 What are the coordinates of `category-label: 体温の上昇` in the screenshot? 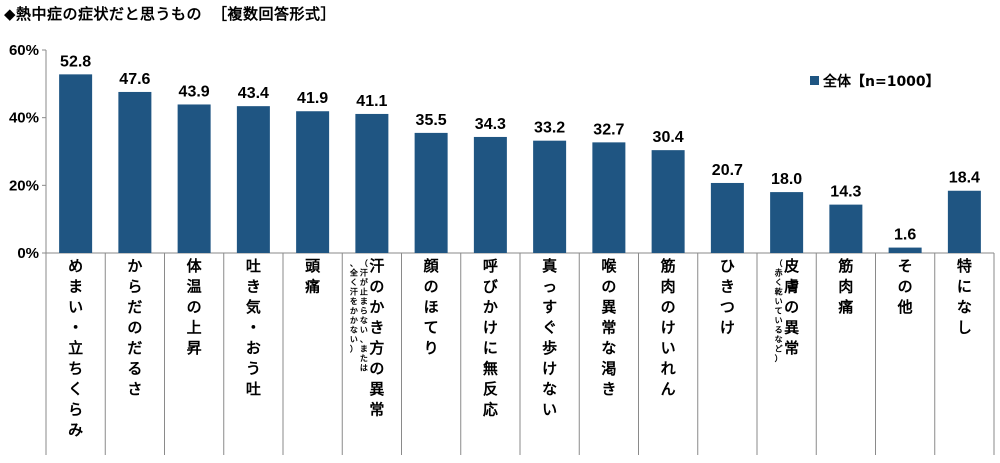 It's located at (195, 307).